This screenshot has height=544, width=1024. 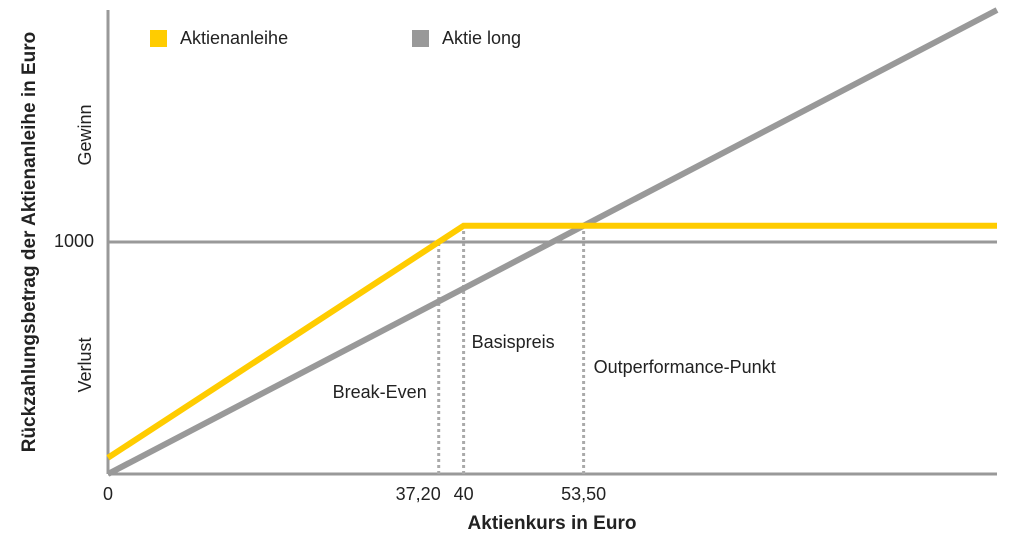 I want to click on legend-label: Aktie long, so click(x=481, y=38).